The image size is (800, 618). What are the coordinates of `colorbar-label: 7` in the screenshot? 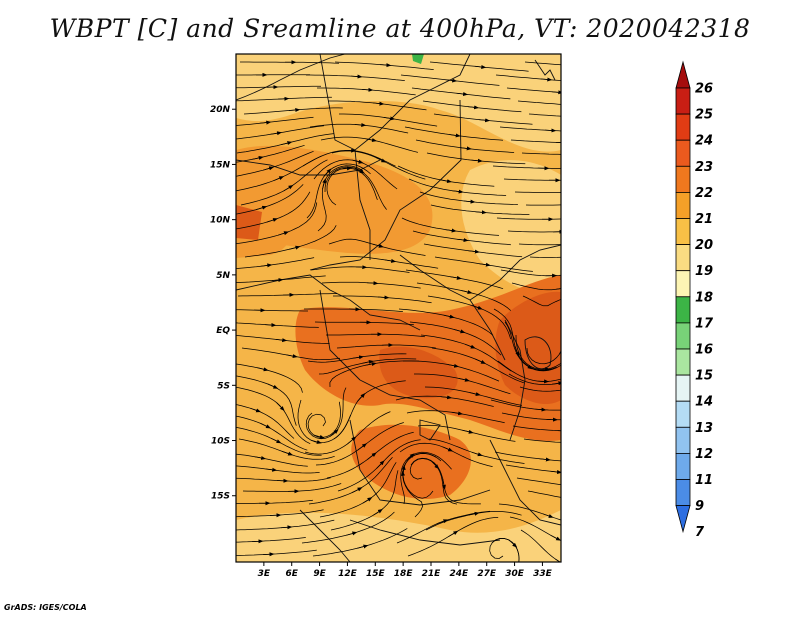 It's located at (700, 532).